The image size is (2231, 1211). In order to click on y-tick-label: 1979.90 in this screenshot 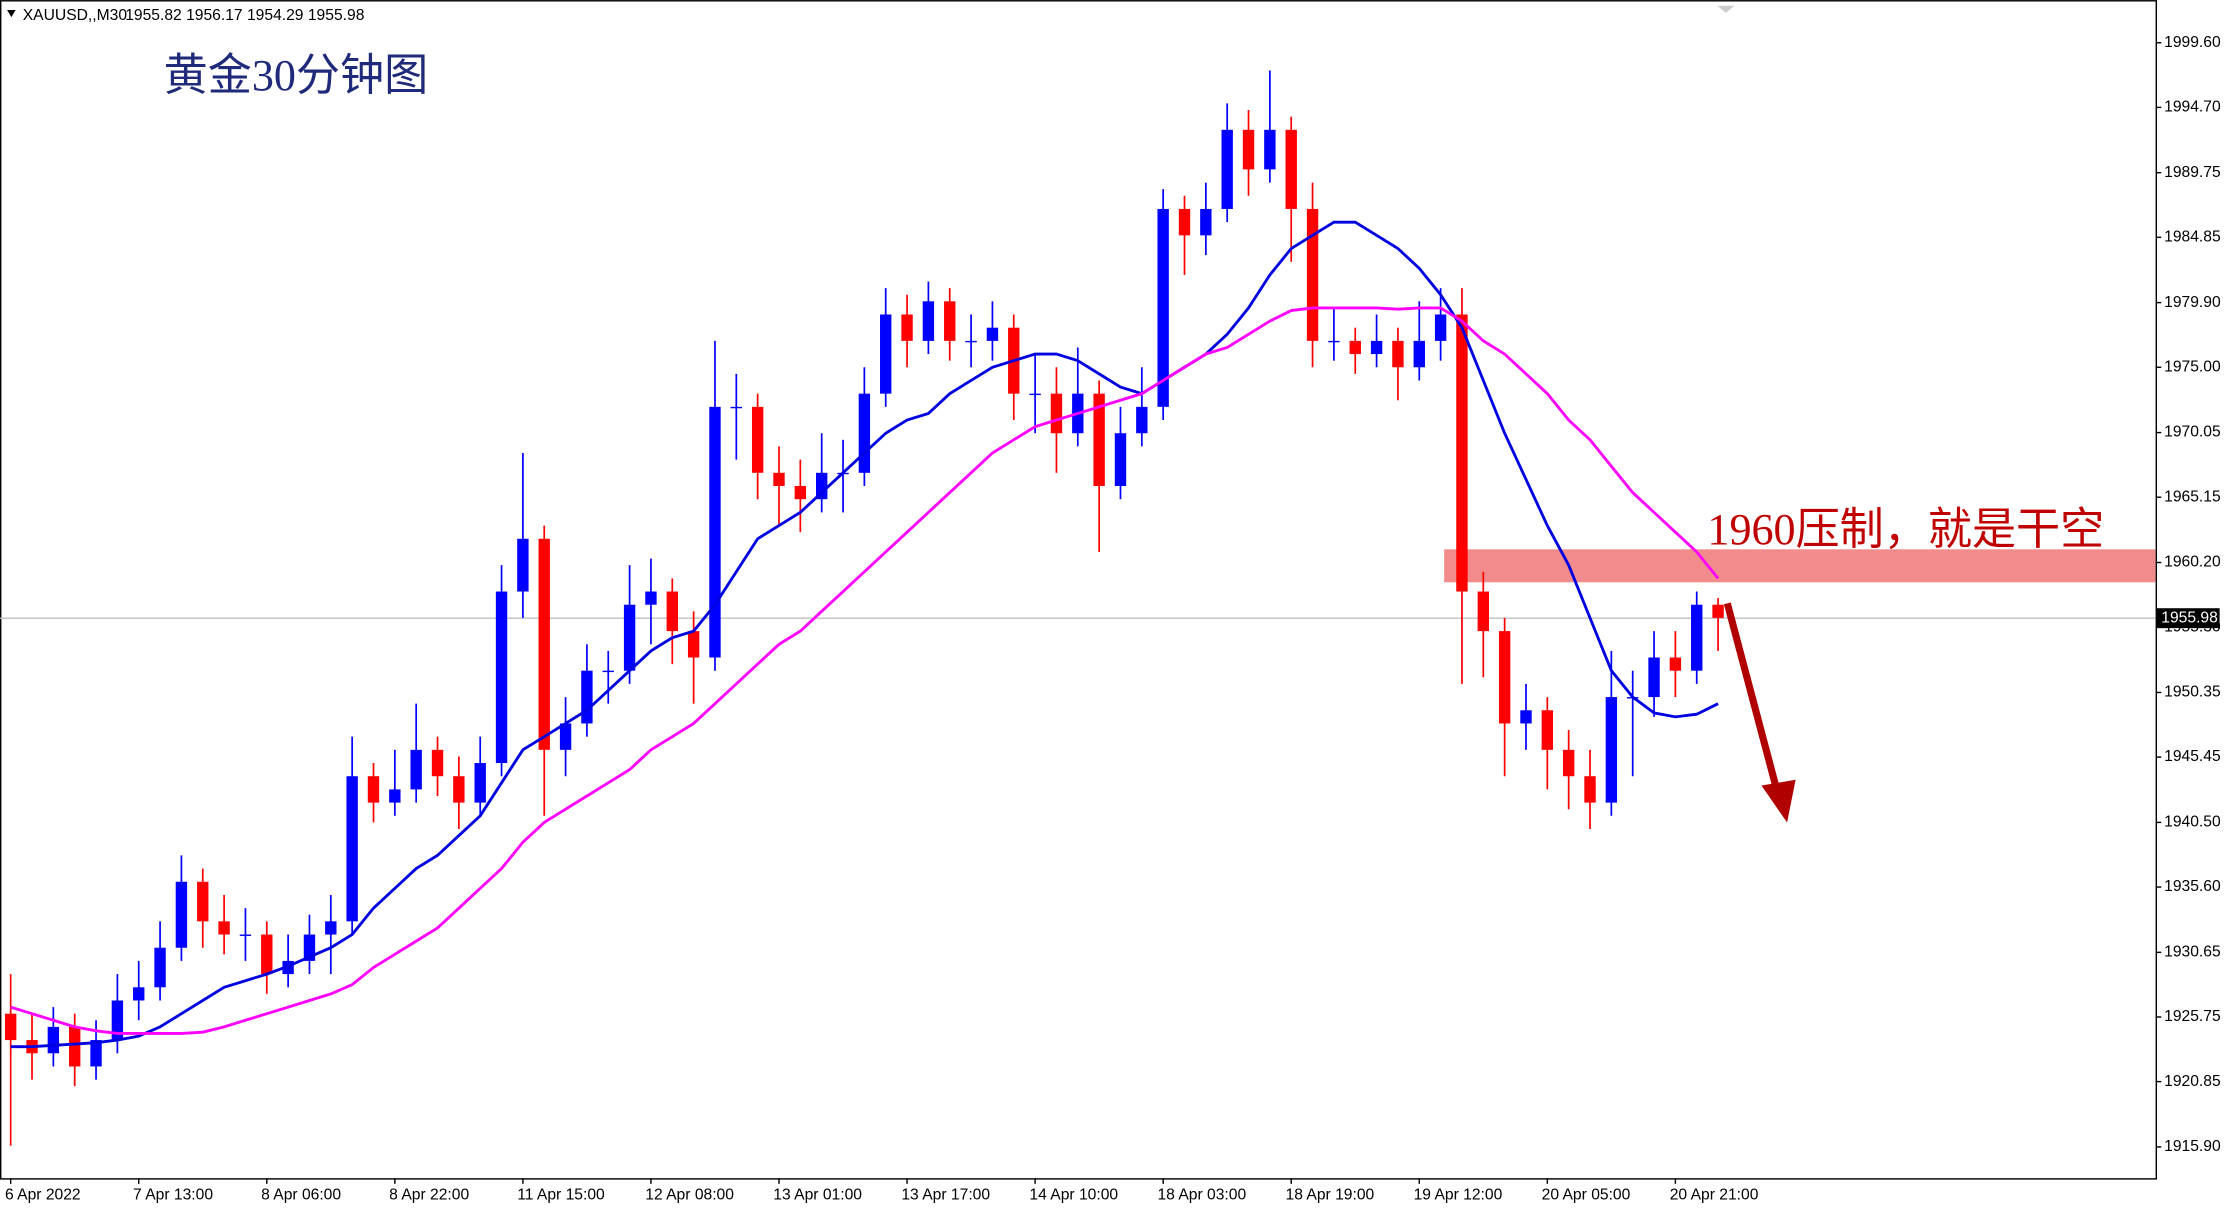, I will do `click(2192, 302)`.